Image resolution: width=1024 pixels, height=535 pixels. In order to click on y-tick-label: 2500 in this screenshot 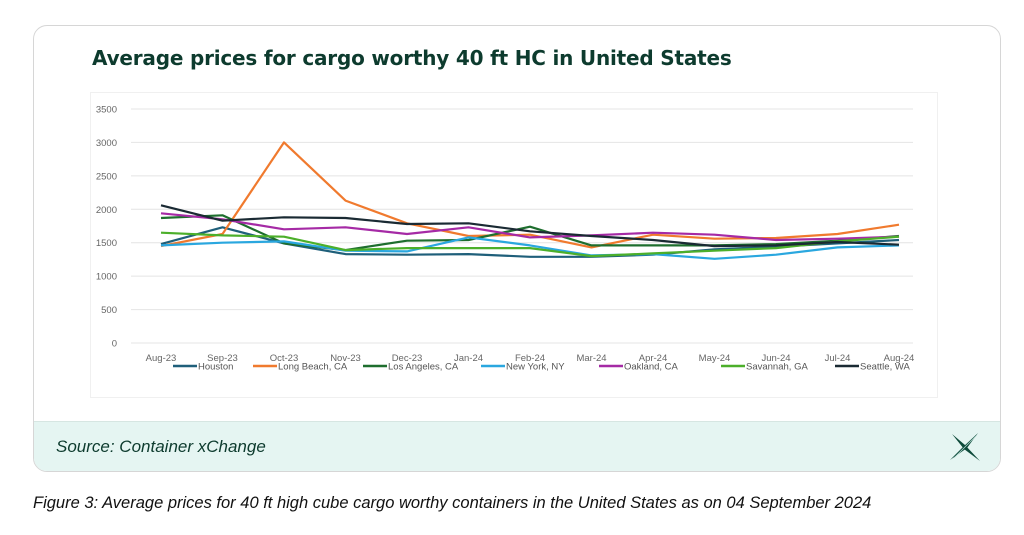, I will do `click(106, 176)`.